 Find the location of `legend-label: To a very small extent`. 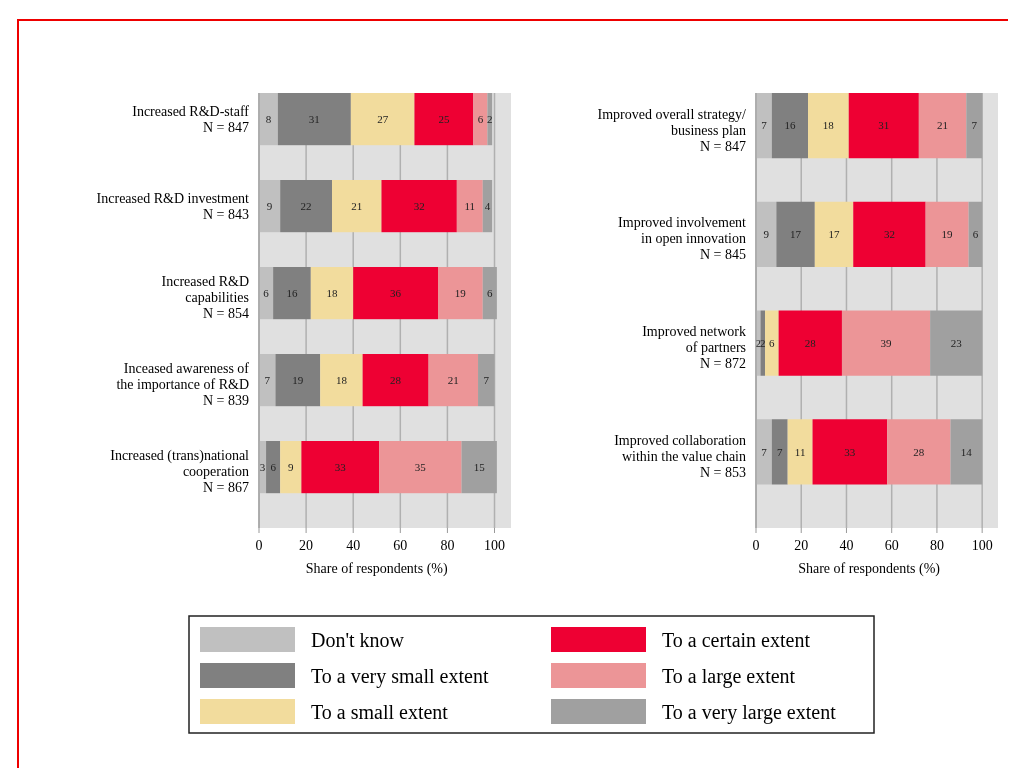

legend-label: To a very small extent is located at coordinates (400, 676).